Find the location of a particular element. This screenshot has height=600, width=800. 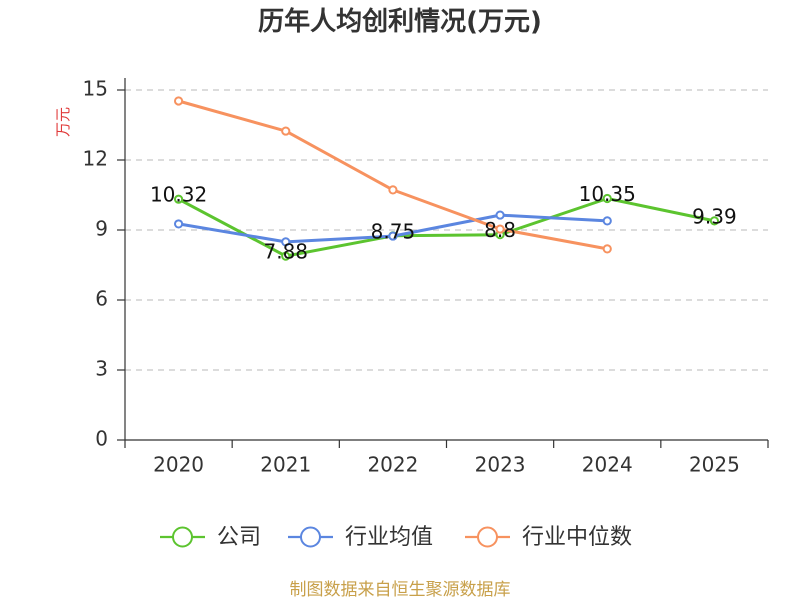

legend: 公司 行业均值 行业中位数 is located at coordinates (396, 537).